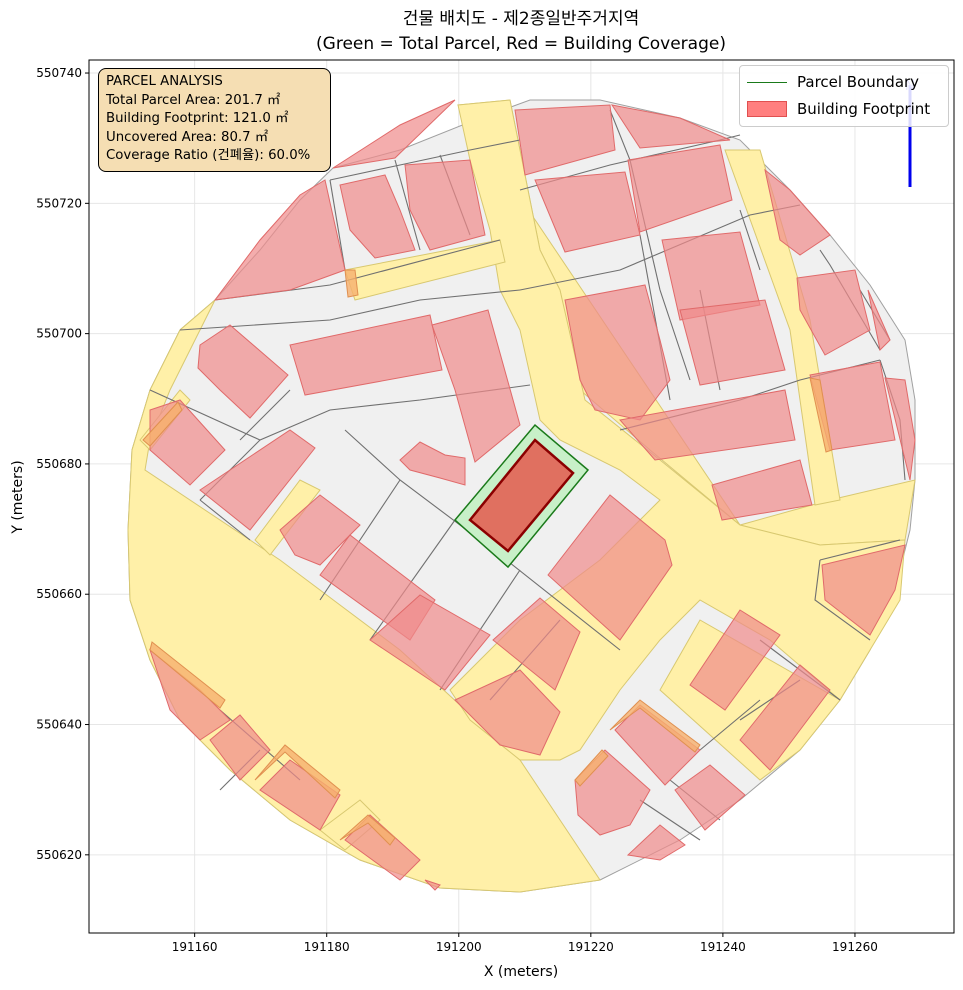 The image size is (963, 990). What do you see at coordinates (521, 19) in the screenshot?
I see `chart-title-line1: 건물 배치도 - 제2종일반주거지역` at bounding box center [521, 19].